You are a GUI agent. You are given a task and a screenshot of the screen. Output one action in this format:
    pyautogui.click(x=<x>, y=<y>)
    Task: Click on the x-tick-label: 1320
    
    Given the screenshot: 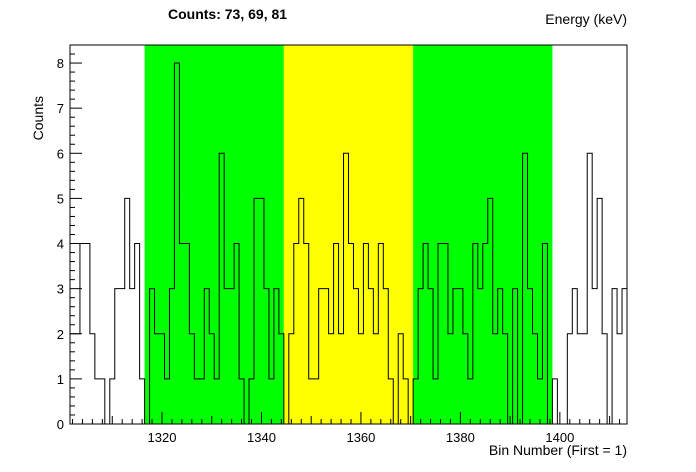 What is the action you would take?
    pyautogui.click(x=162, y=437)
    